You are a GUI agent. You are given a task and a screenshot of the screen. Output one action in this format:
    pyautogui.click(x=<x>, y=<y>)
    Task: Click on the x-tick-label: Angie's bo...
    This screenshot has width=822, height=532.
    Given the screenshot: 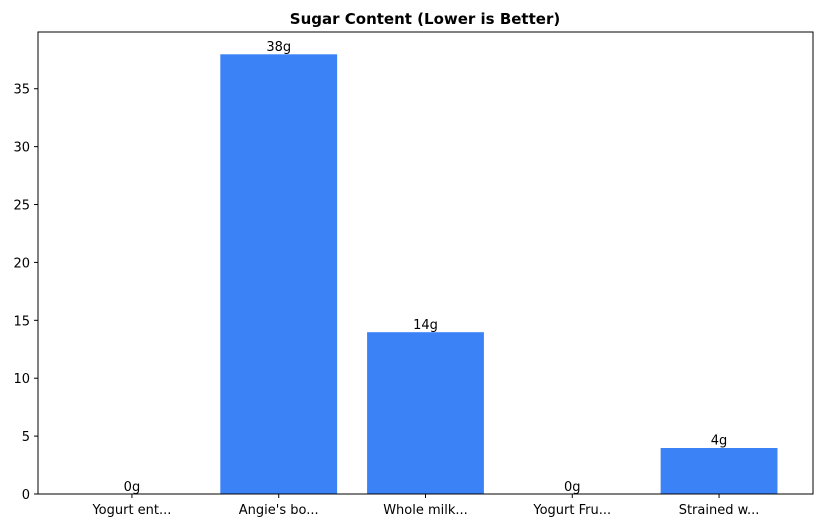 What is the action you would take?
    pyautogui.click(x=279, y=510)
    